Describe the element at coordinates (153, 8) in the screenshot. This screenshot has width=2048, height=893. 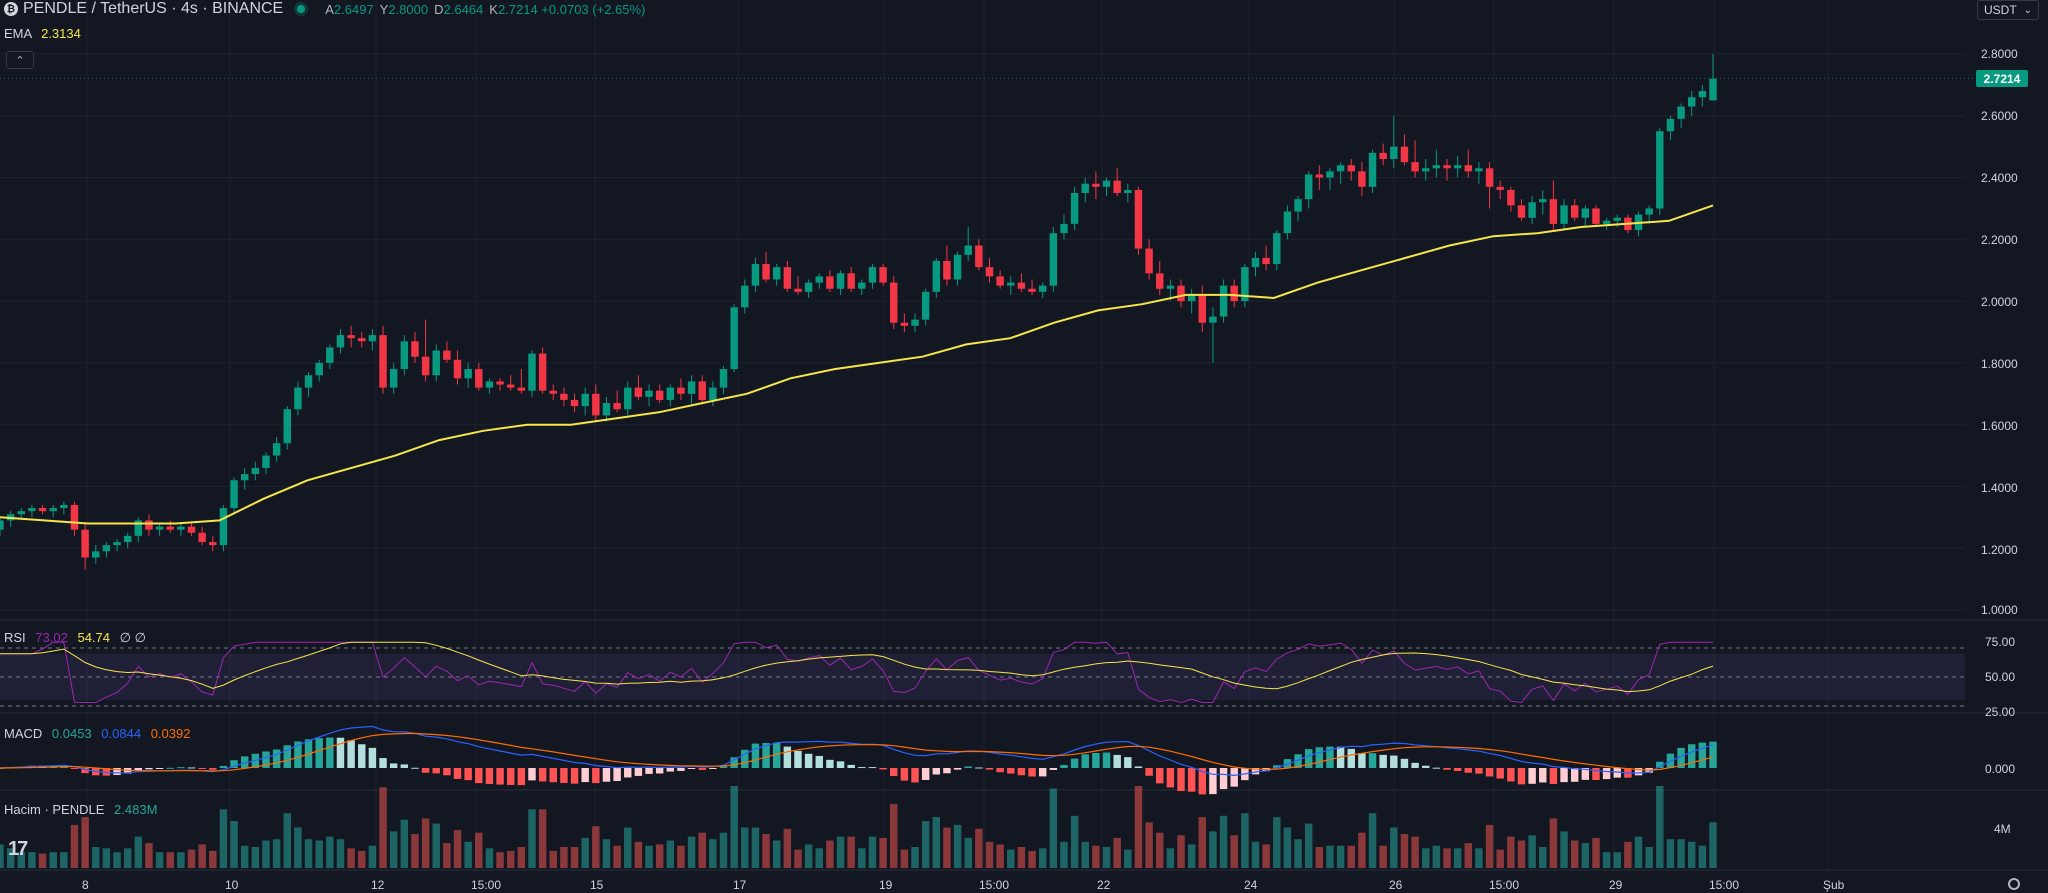
I see `symbol-title: PENDLE / TetherUS · 4s · BINANCE` at that location.